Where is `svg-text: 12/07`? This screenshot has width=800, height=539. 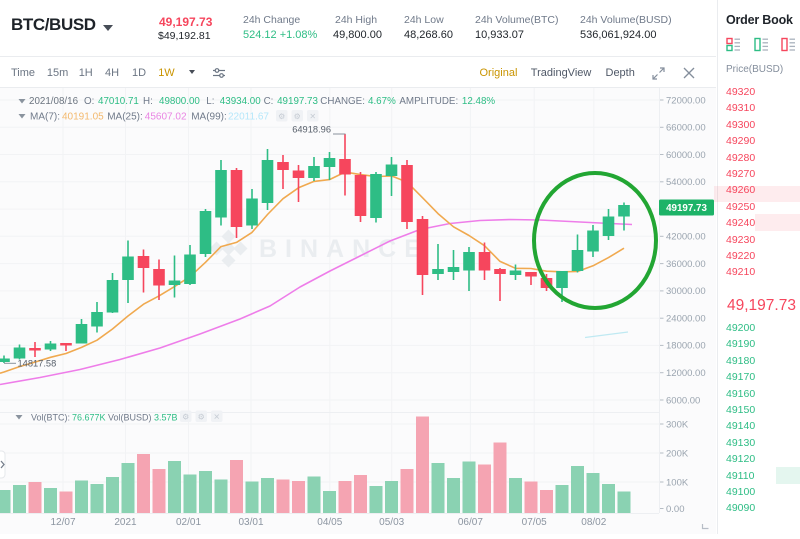
svg-text: 12/07 is located at coordinates (62, 522).